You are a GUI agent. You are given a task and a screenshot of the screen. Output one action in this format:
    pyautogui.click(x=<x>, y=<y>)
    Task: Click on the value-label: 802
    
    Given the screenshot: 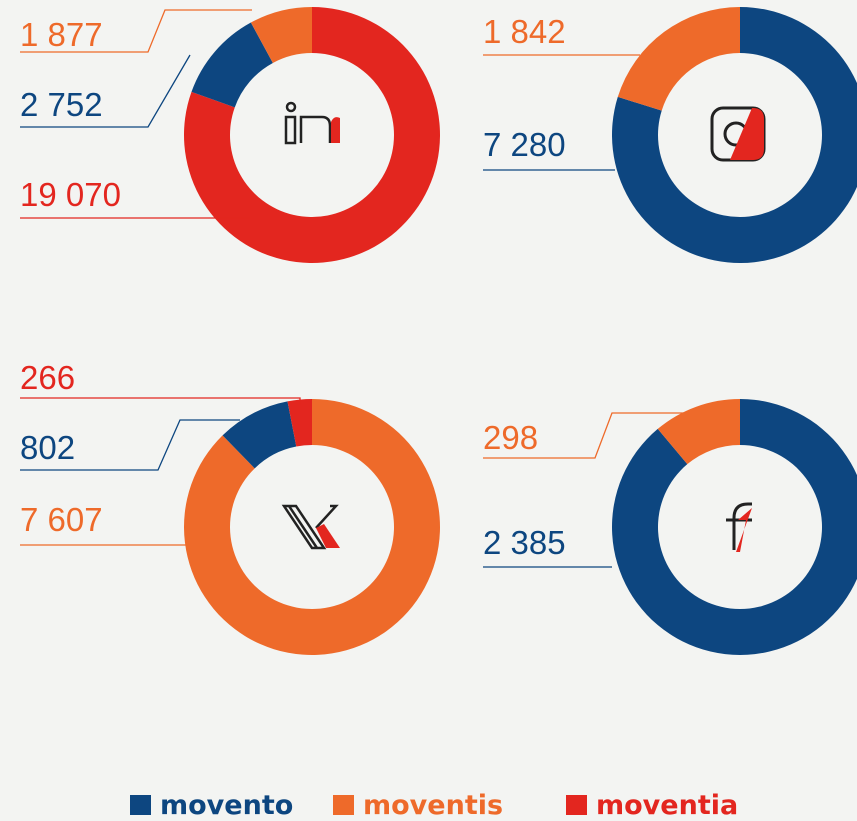 What is the action you would take?
    pyautogui.click(x=47, y=447)
    